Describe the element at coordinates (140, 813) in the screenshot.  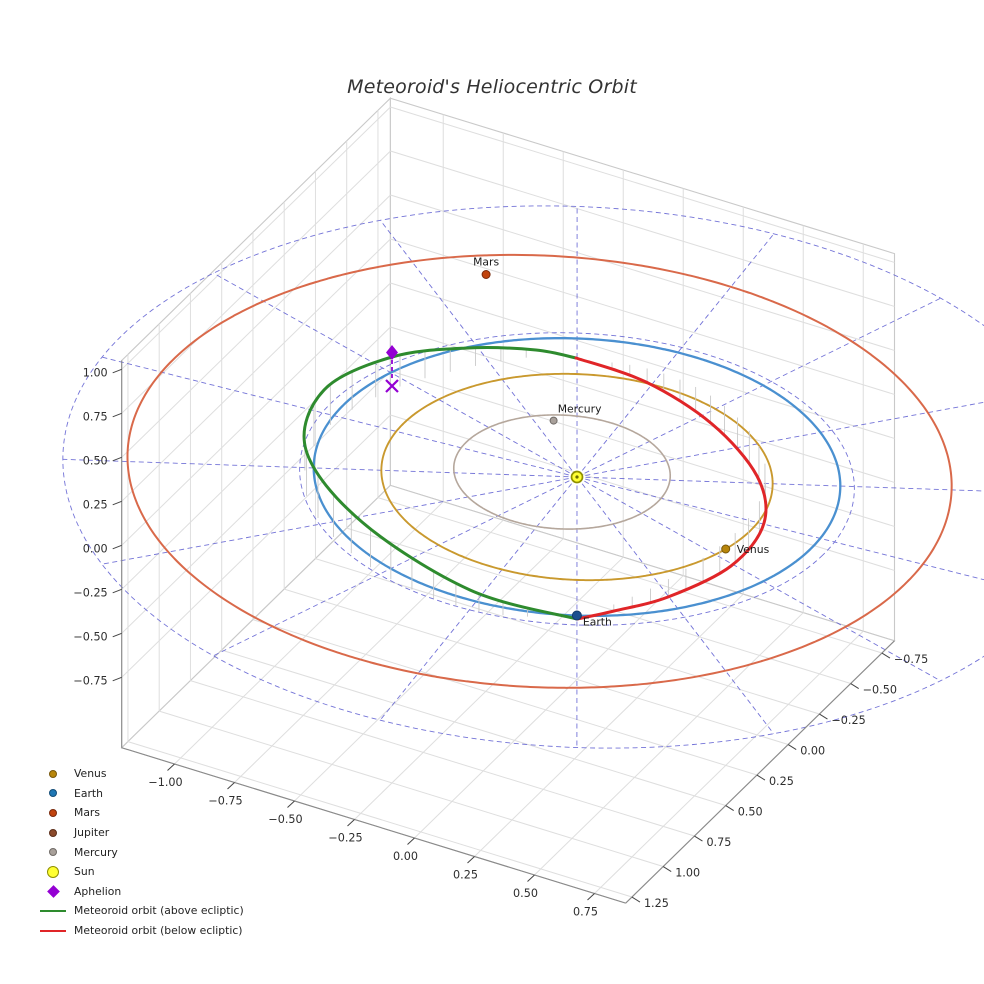
I see `legend-item: Mars` at that location.